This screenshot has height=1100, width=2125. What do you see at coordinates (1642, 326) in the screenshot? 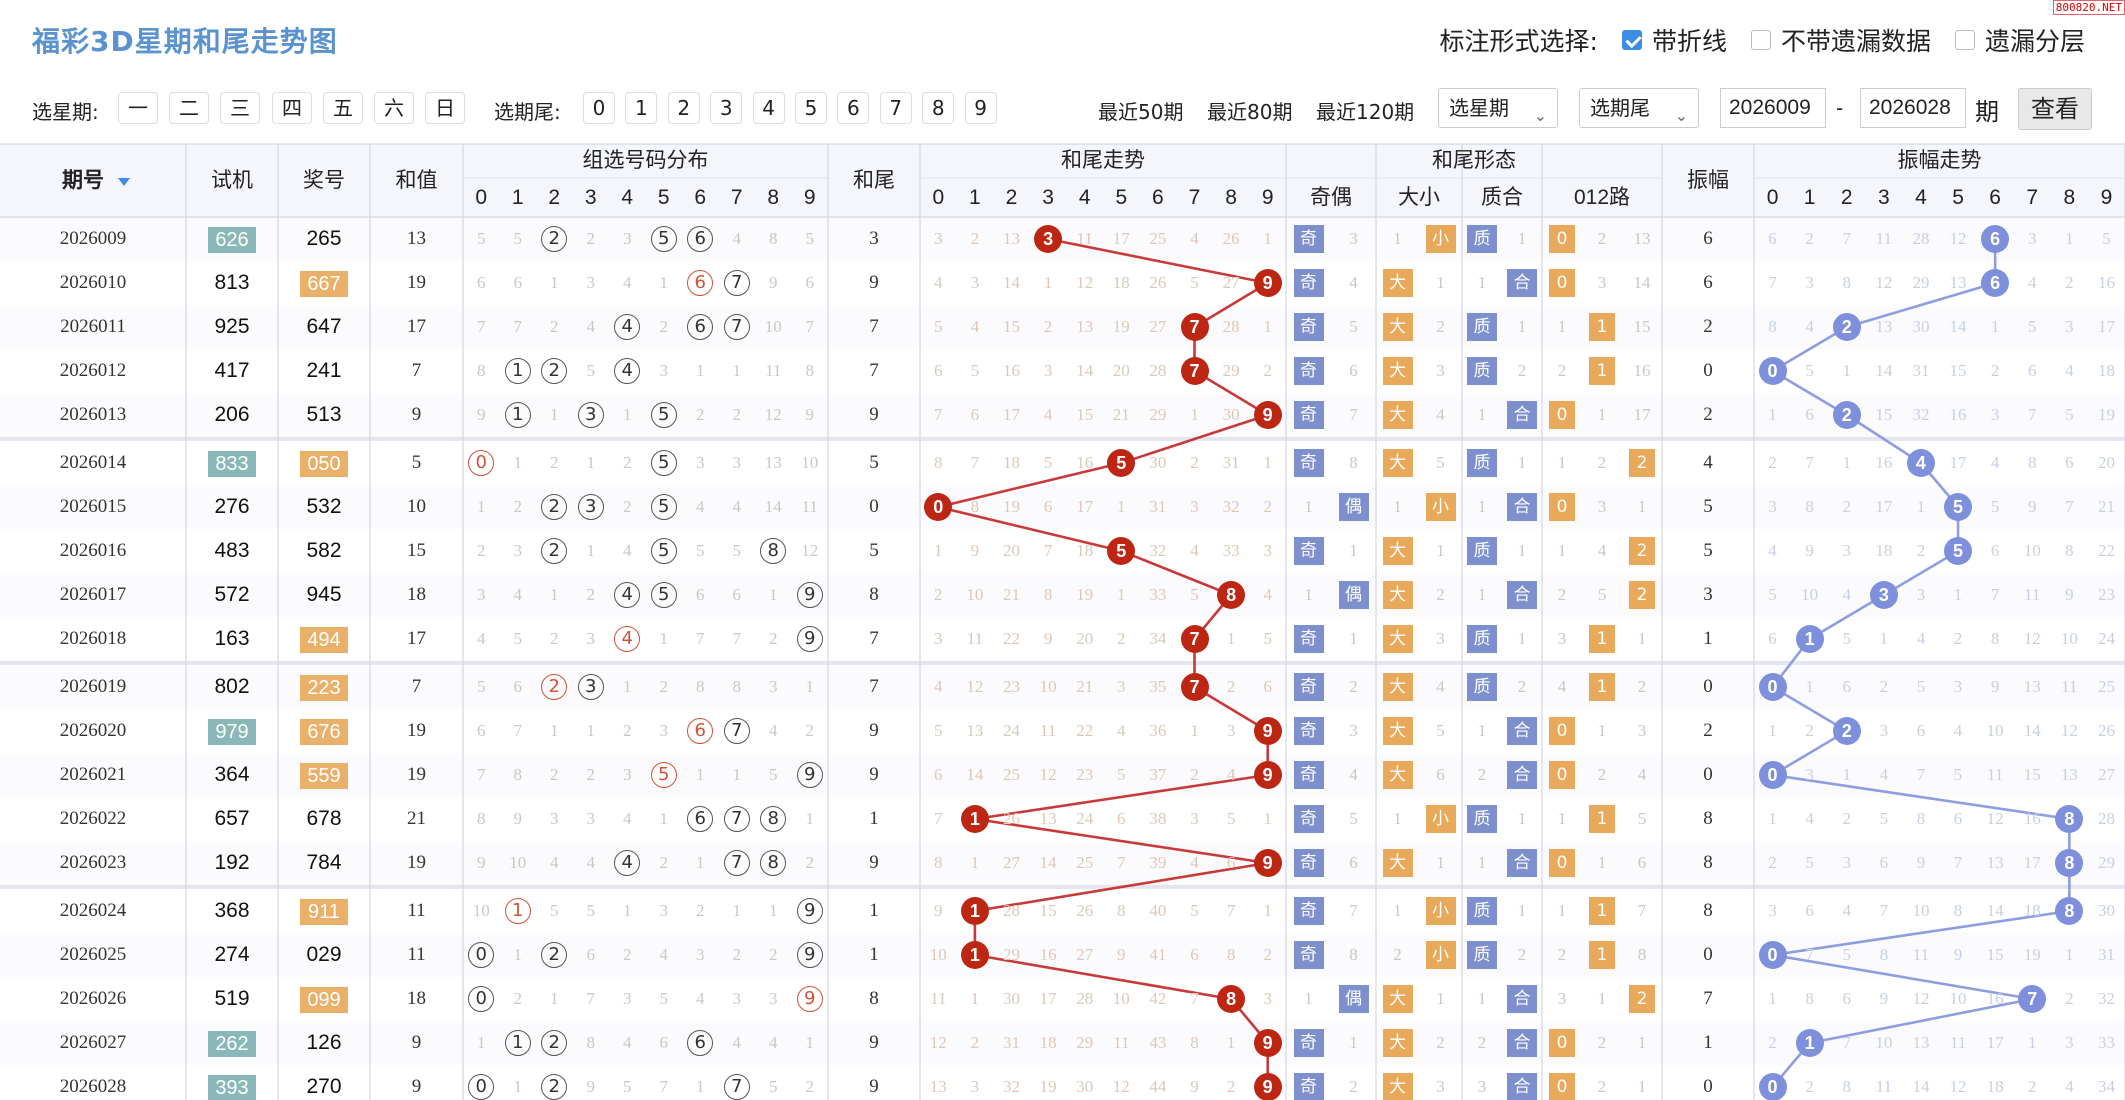
I see `route-miss: 15` at bounding box center [1642, 326].